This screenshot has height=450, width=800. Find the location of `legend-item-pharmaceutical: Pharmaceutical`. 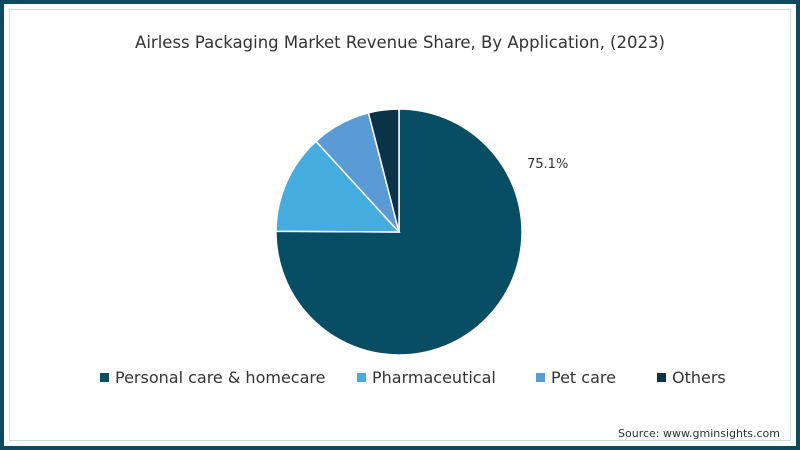

legend-item-pharmaceutical: Pharmaceutical is located at coordinates (426, 377).